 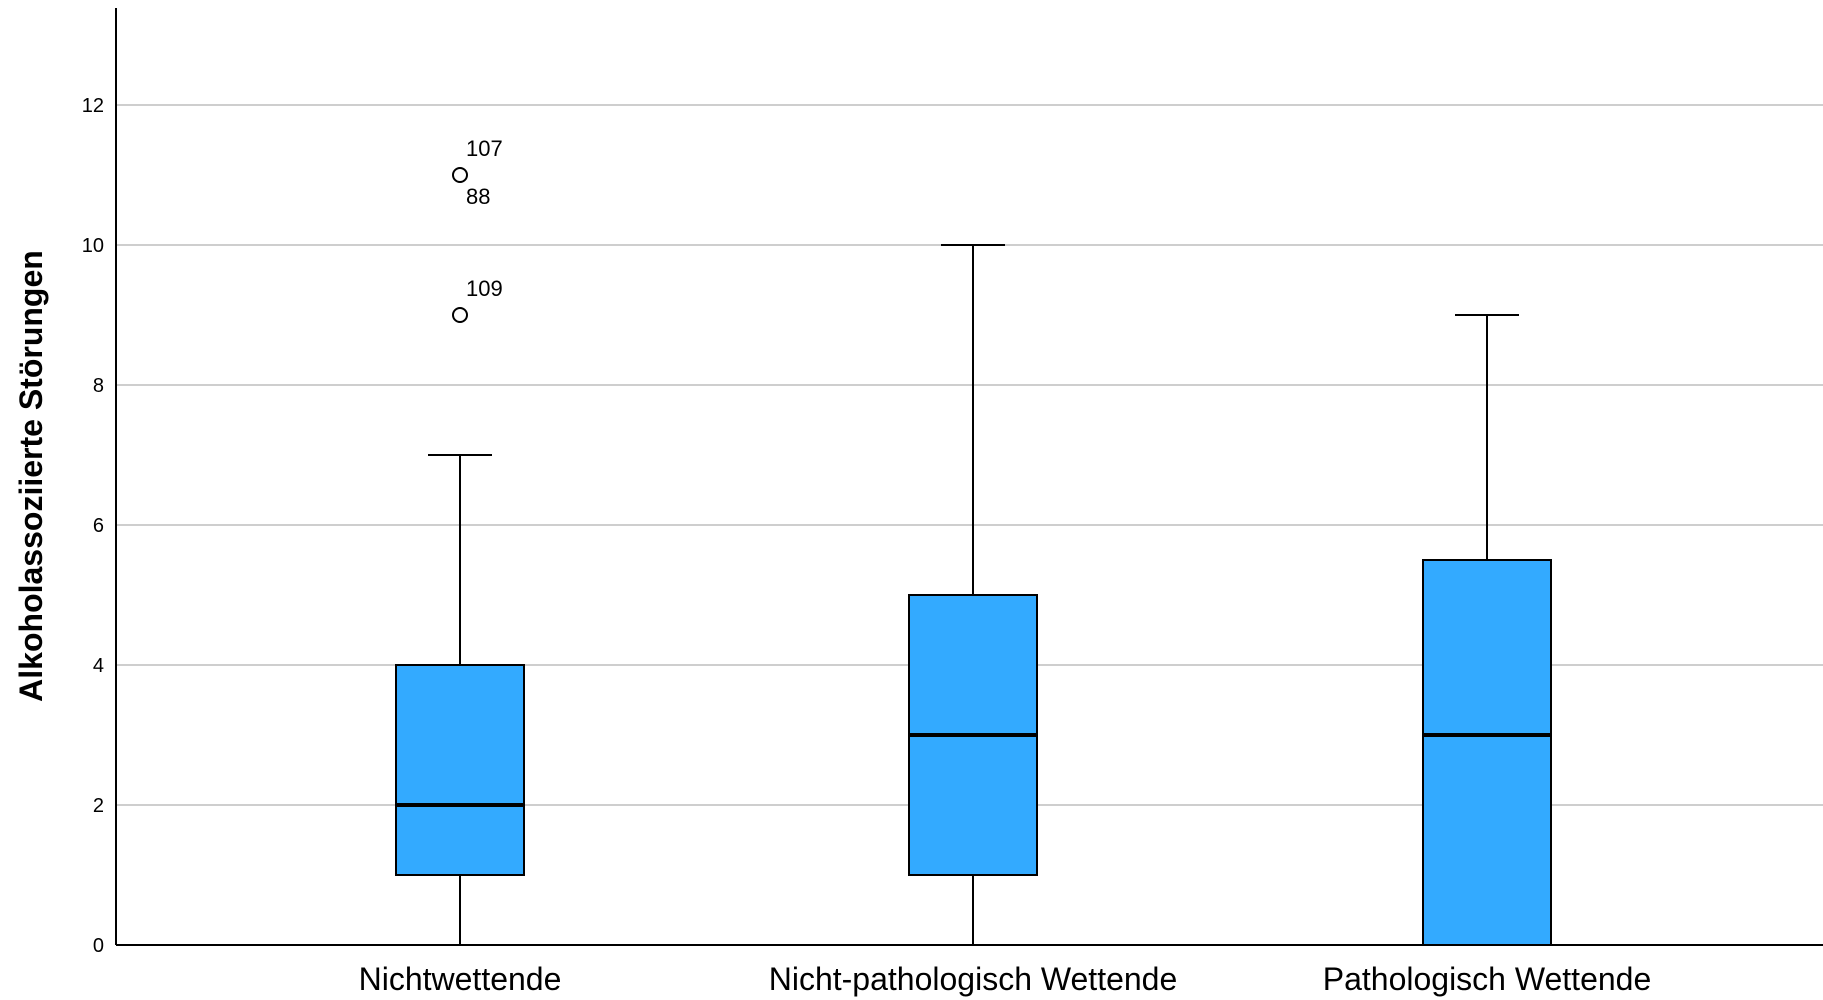 What do you see at coordinates (98, 526) in the screenshot?
I see `y-tick-label: 6` at bounding box center [98, 526].